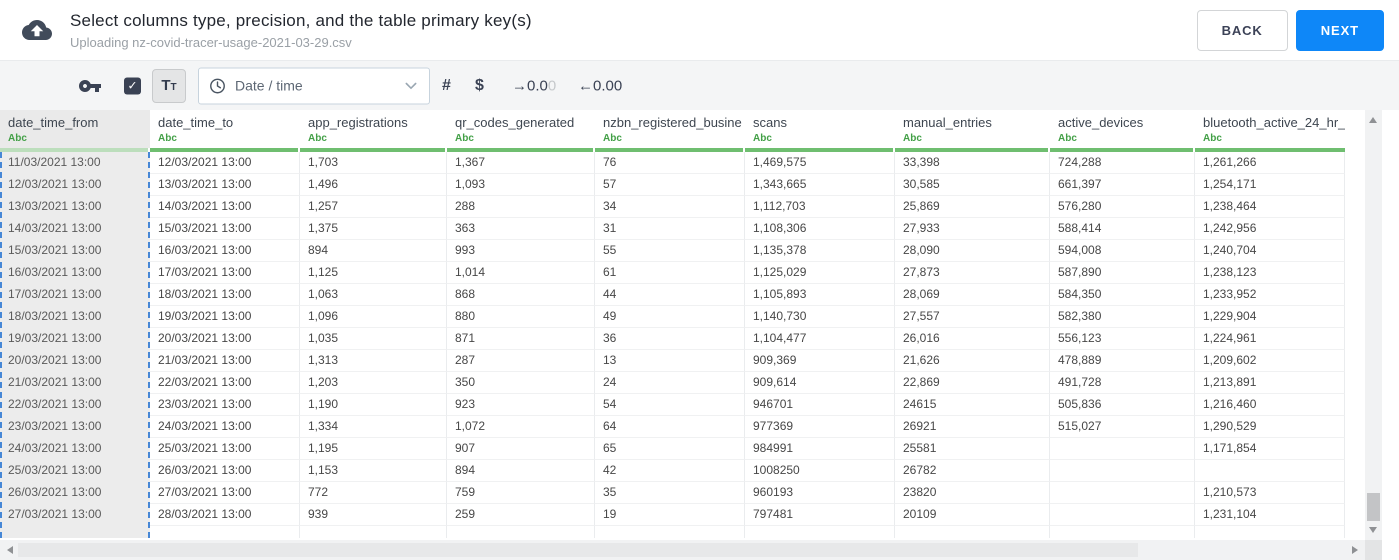 The image size is (1399, 560). Describe the element at coordinates (820, 207) in the screenshot. I see `table-cell: 1,112,703` at that location.